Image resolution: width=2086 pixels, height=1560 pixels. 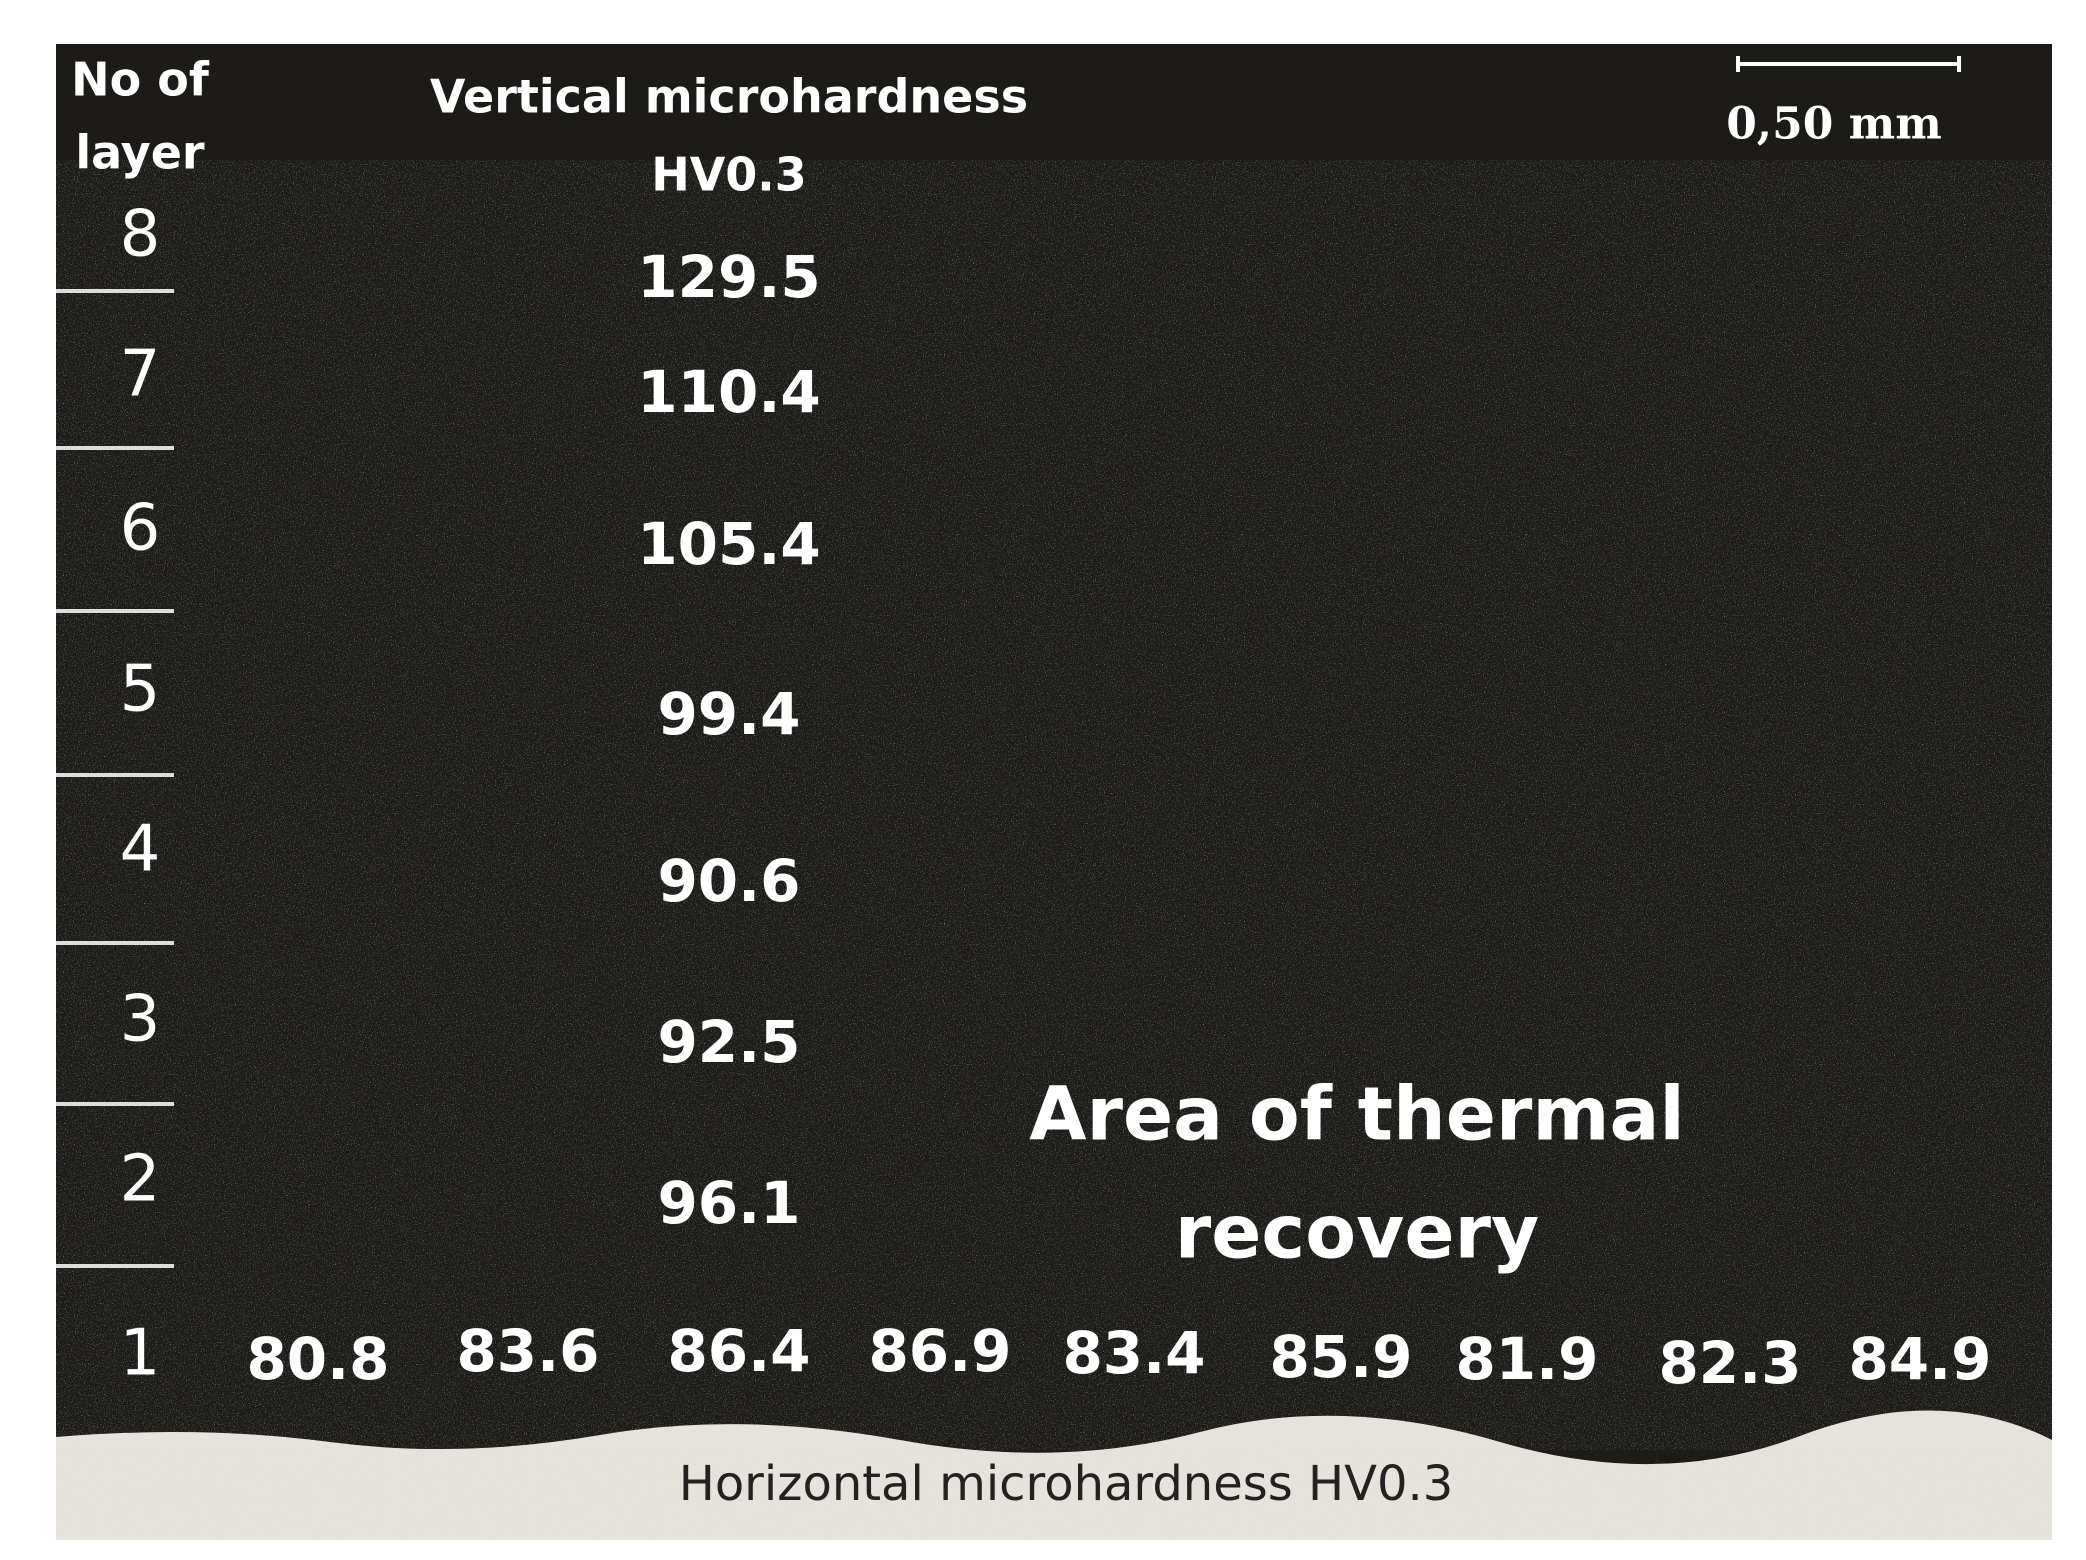 I want to click on annotation: Area of thermal, so click(x=1357, y=1115).